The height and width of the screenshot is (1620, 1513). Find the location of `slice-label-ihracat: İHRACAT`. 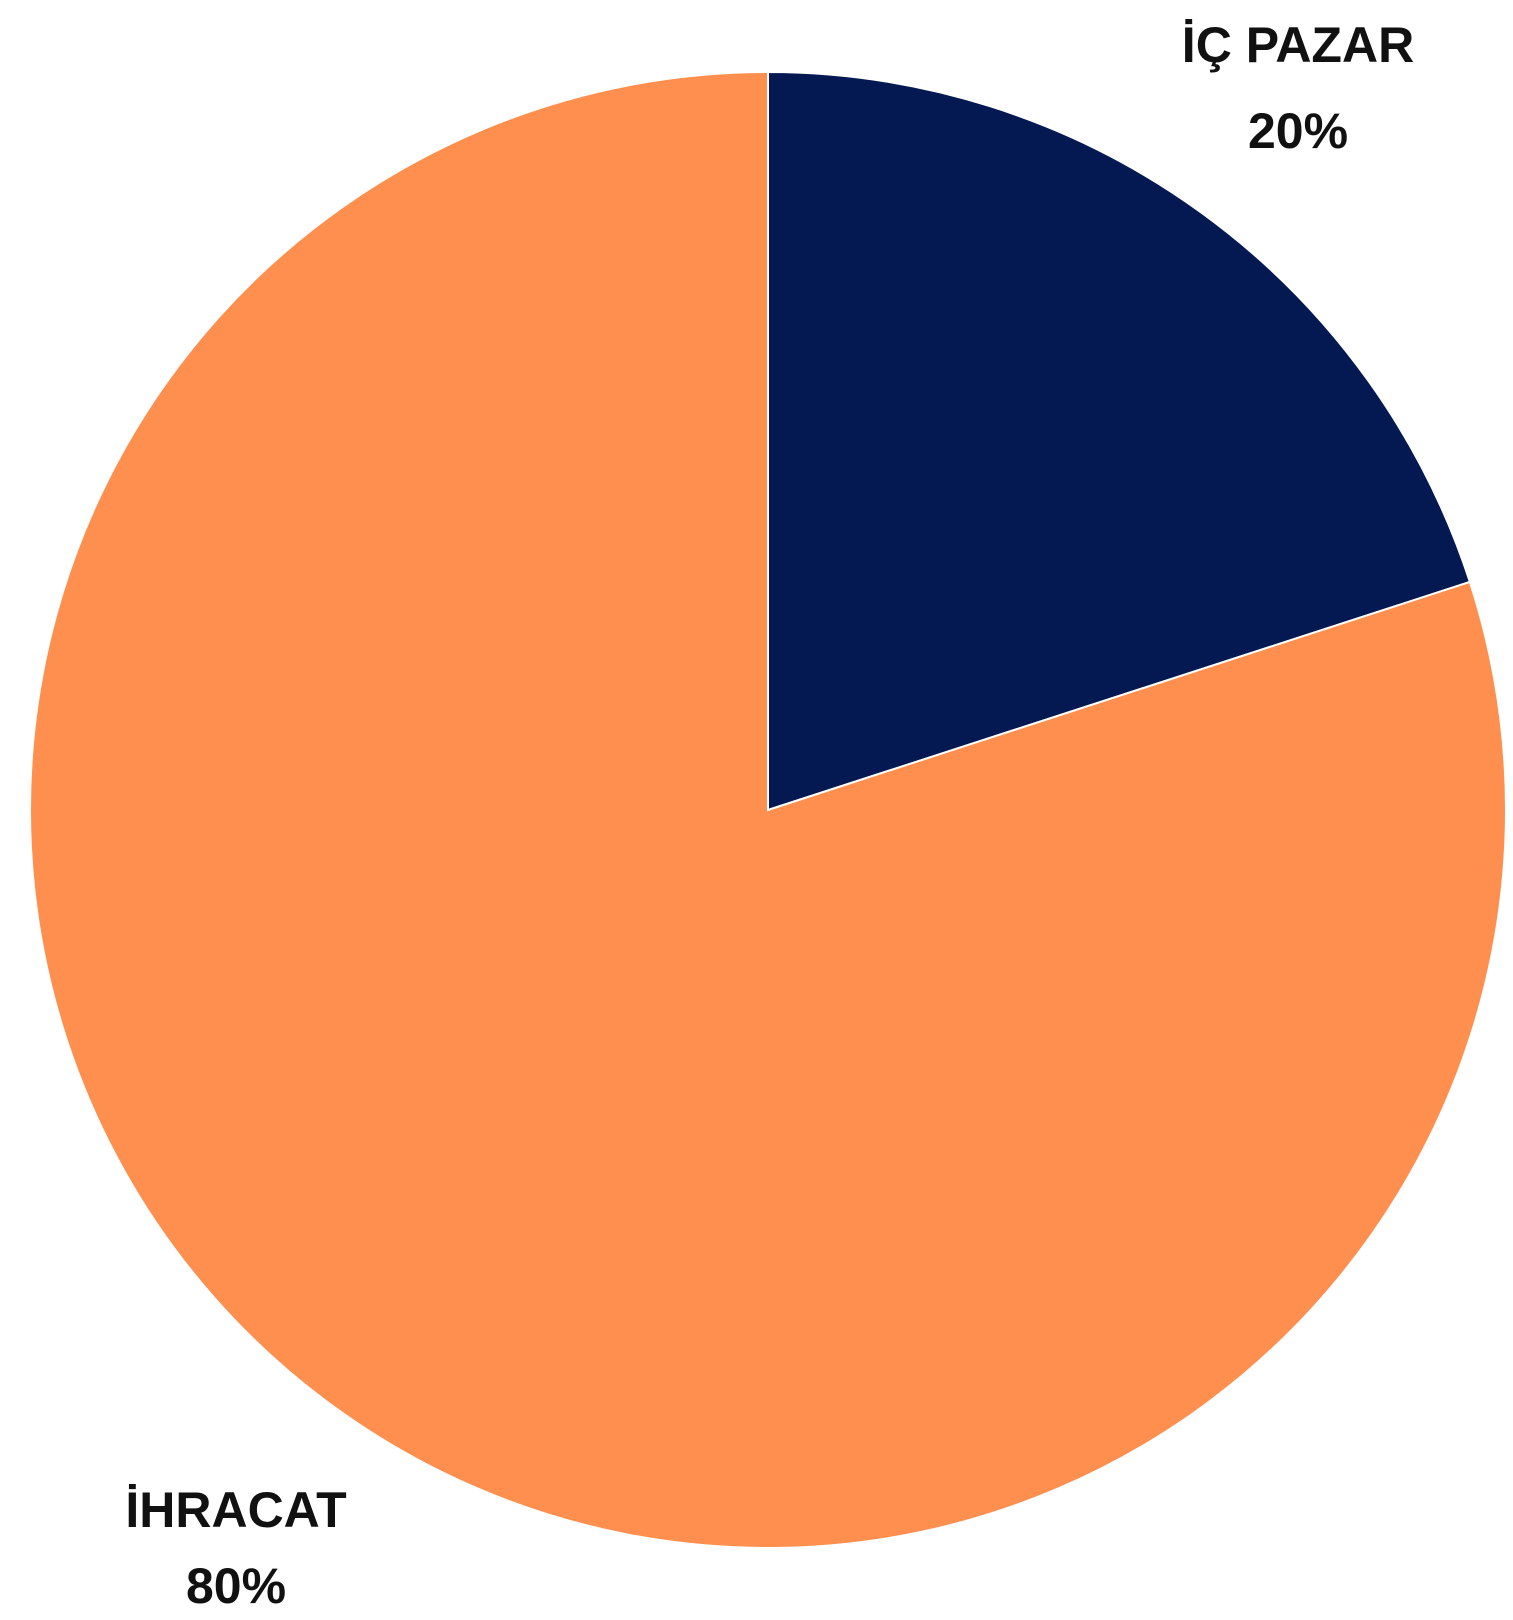

slice-label-ihracat: İHRACAT is located at coordinates (235, 1510).